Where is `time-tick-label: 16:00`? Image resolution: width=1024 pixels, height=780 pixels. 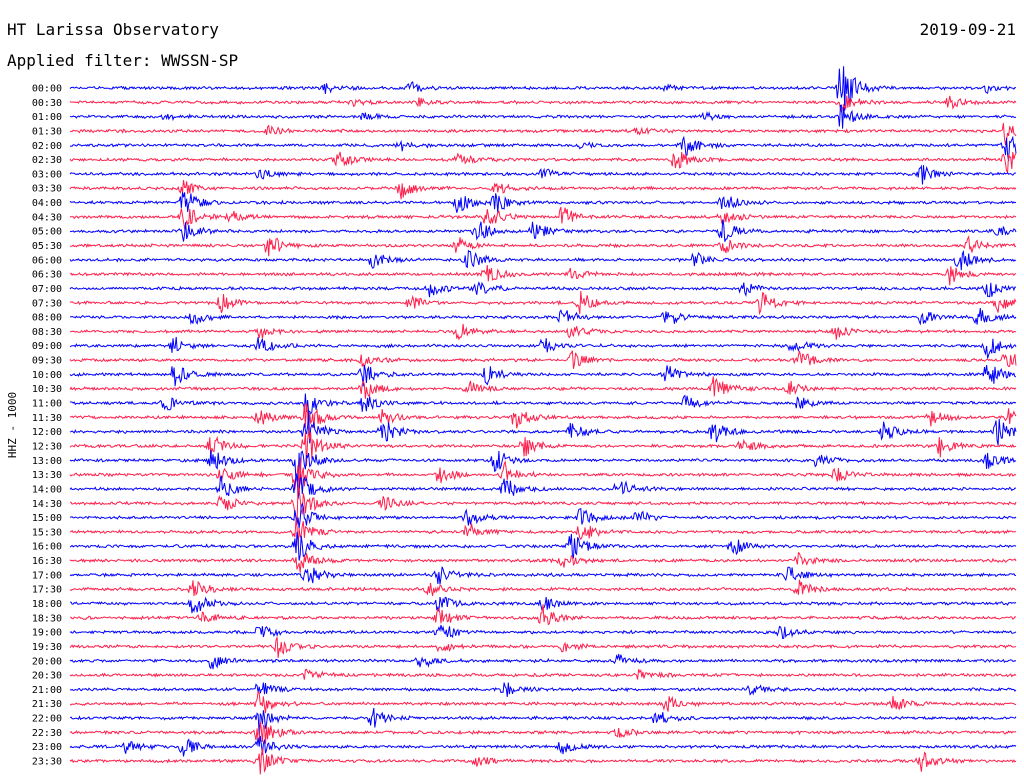
time-tick-label: 16:00 is located at coordinates (47, 547).